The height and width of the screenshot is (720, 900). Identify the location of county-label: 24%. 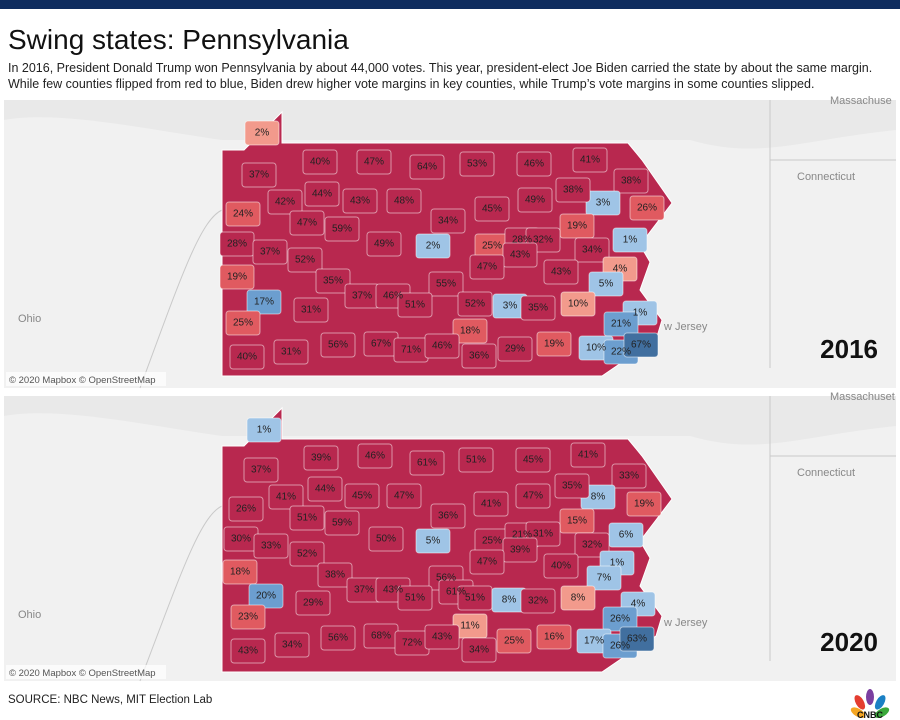
(243, 214).